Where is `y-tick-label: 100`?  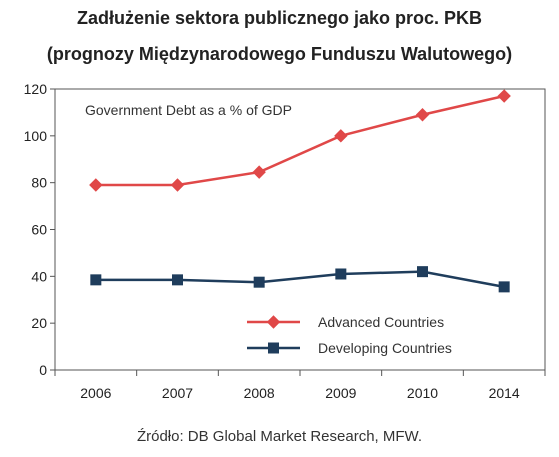
y-tick-label: 100 is located at coordinates (36, 136).